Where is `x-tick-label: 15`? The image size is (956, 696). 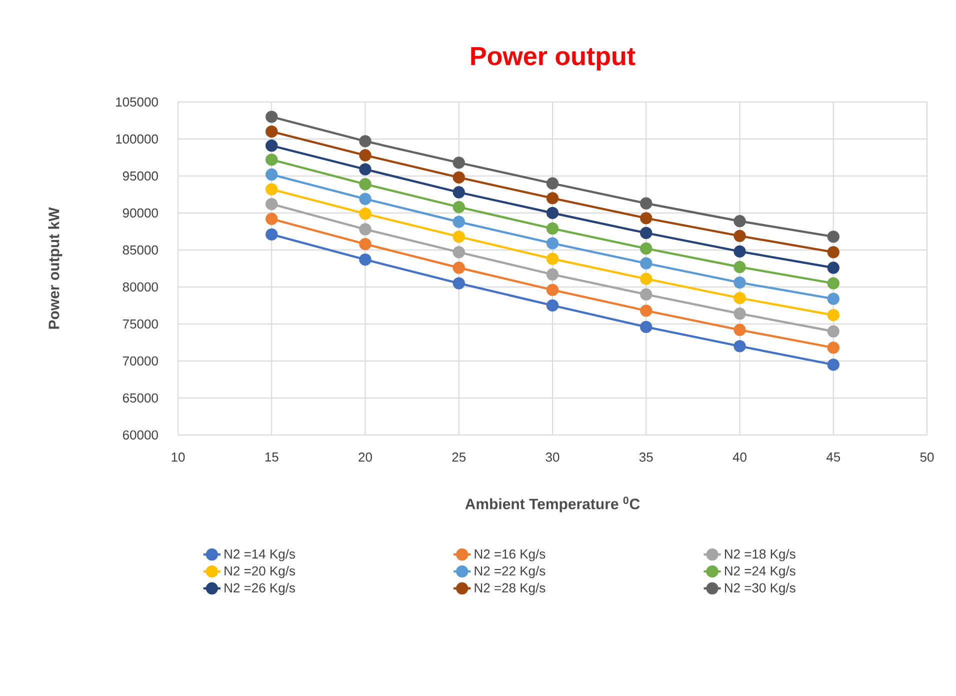
x-tick-label: 15 is located at coordinates (271, 457).